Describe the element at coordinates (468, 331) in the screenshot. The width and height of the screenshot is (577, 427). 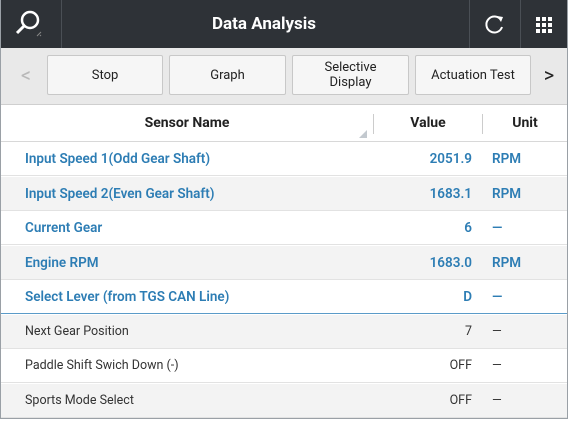
I see `sensor-value: 7` at that location.